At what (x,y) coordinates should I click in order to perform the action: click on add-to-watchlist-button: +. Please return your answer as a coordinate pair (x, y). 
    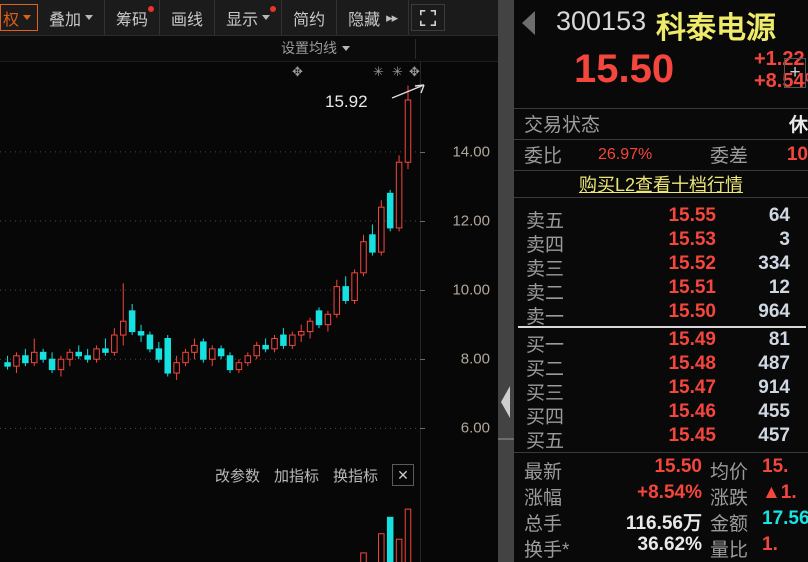
    Looking at the image, I should click on (795, 73).